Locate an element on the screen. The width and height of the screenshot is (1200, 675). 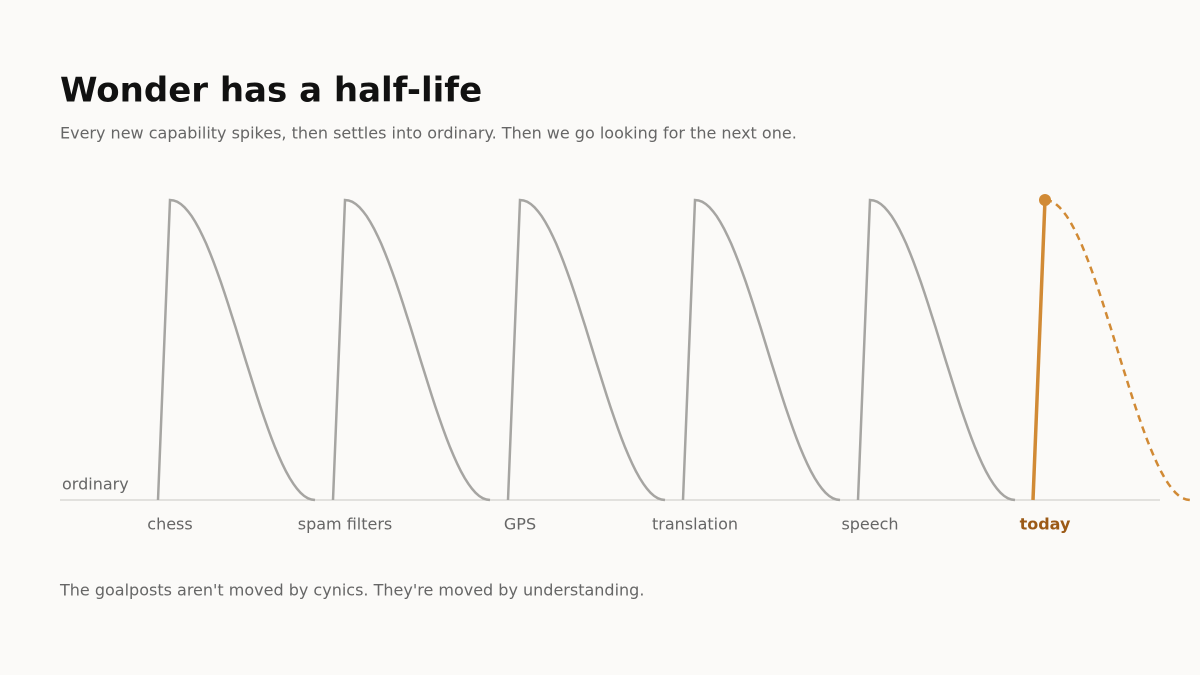
title: Wonder has a half-life is located at coordinates (271, 91).